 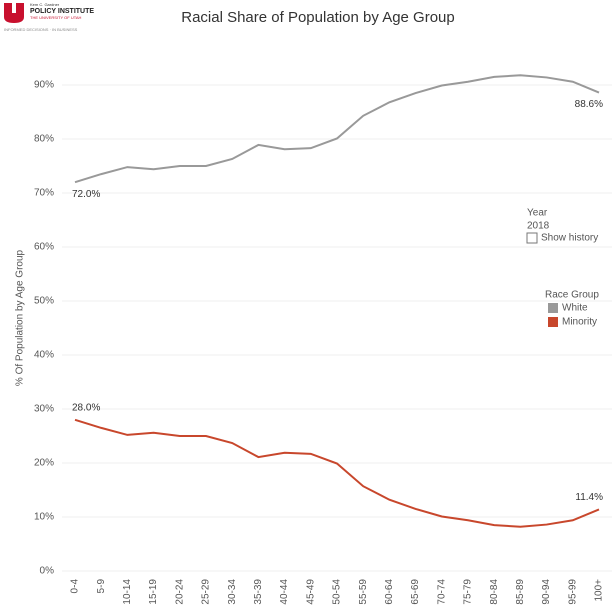 I want to click on logo-text: Kem C. Gardner, so click(x=45, y=4).